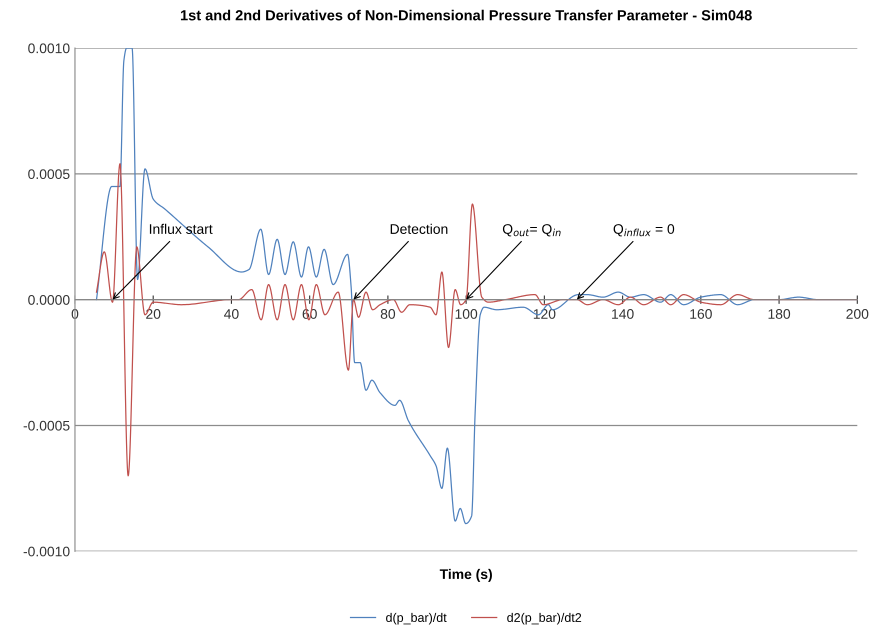 This screenshot has width=882, height=641. I want to click on y-tick-label: -0.0010, so click(47, 551).